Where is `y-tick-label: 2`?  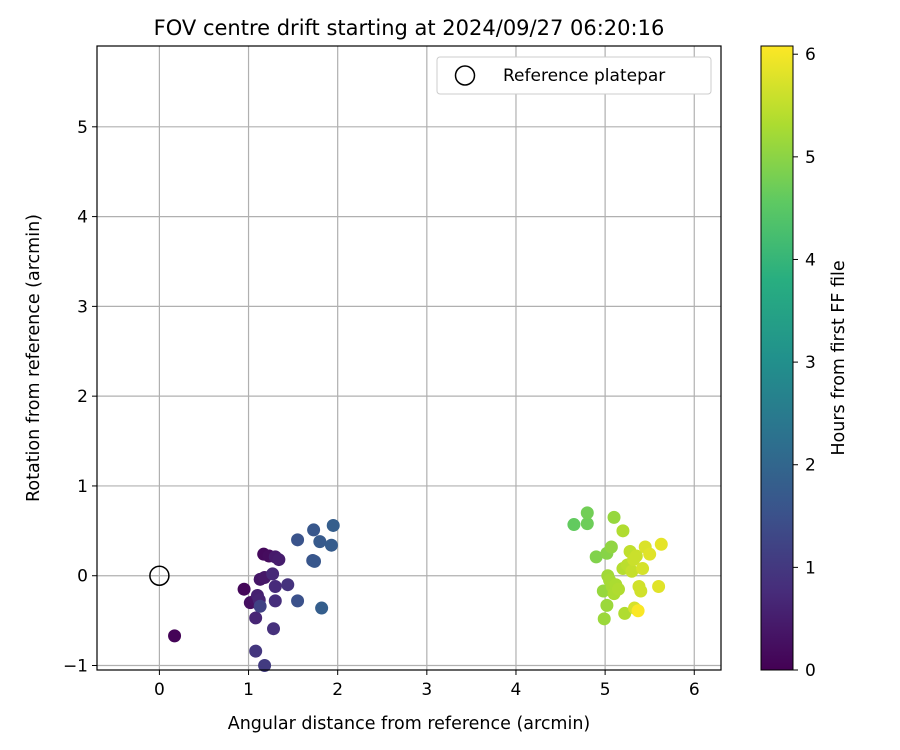 y-tick-label: 2 is located at coordinates (82, 397).